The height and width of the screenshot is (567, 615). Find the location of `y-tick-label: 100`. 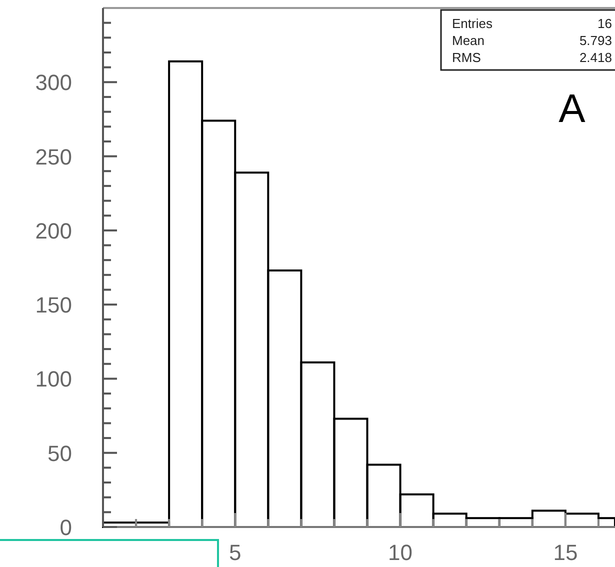

y-tick-label: 100 is located at coordinates (53, 379).